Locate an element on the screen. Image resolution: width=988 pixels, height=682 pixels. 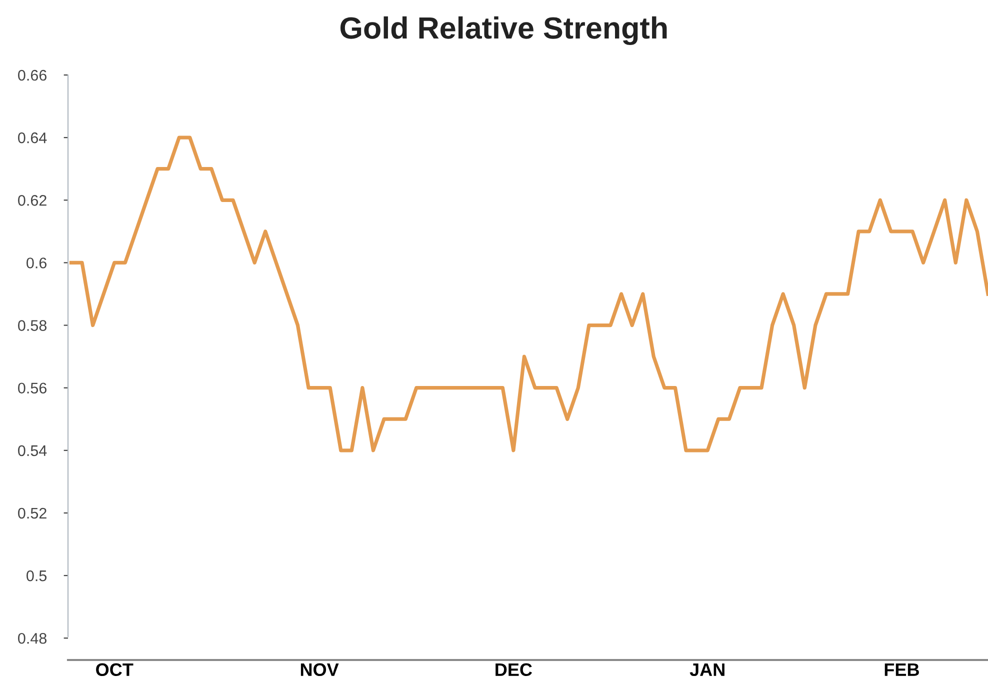
x-tick-label: OCT is located at coordinates (115, 669).